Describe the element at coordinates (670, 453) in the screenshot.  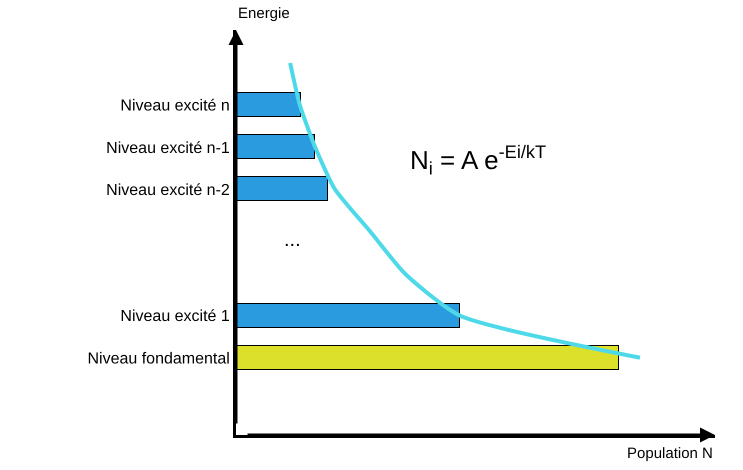
I see `x-axis-title: Population N` at that location.